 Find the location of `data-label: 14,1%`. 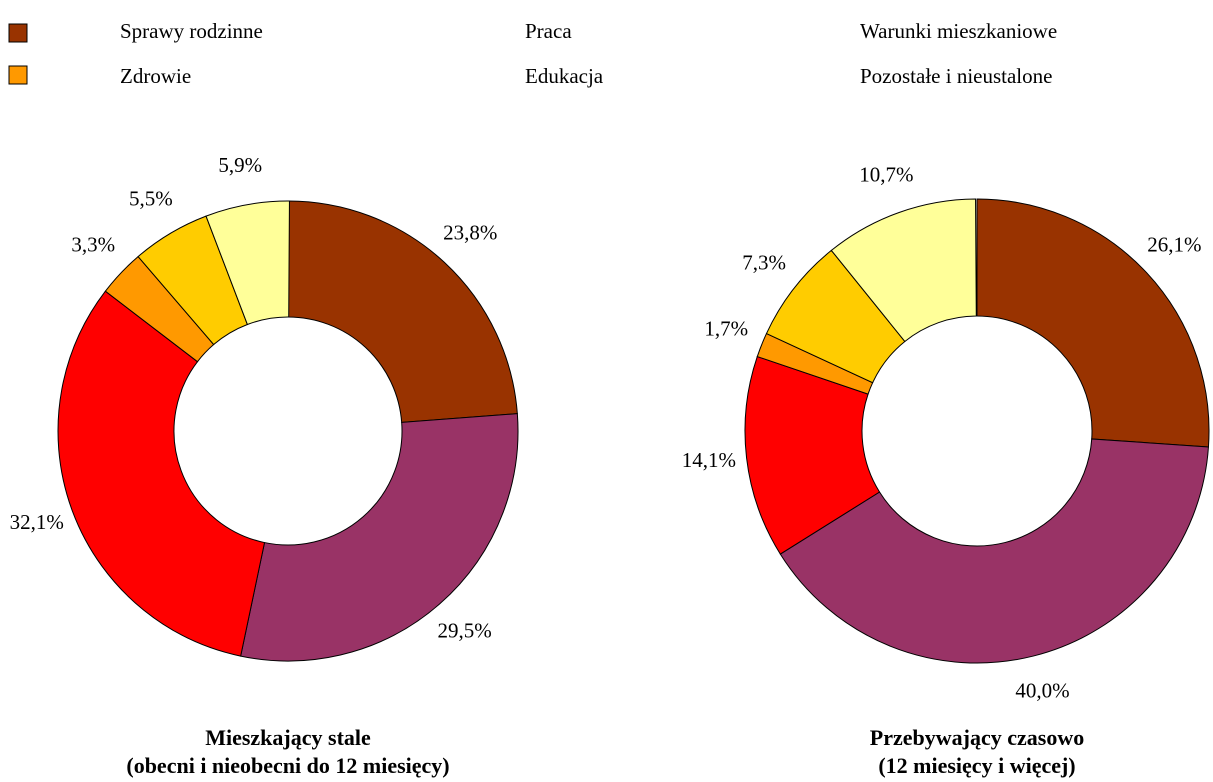

data-label: 14,1% is located at coordinates (709, 460).